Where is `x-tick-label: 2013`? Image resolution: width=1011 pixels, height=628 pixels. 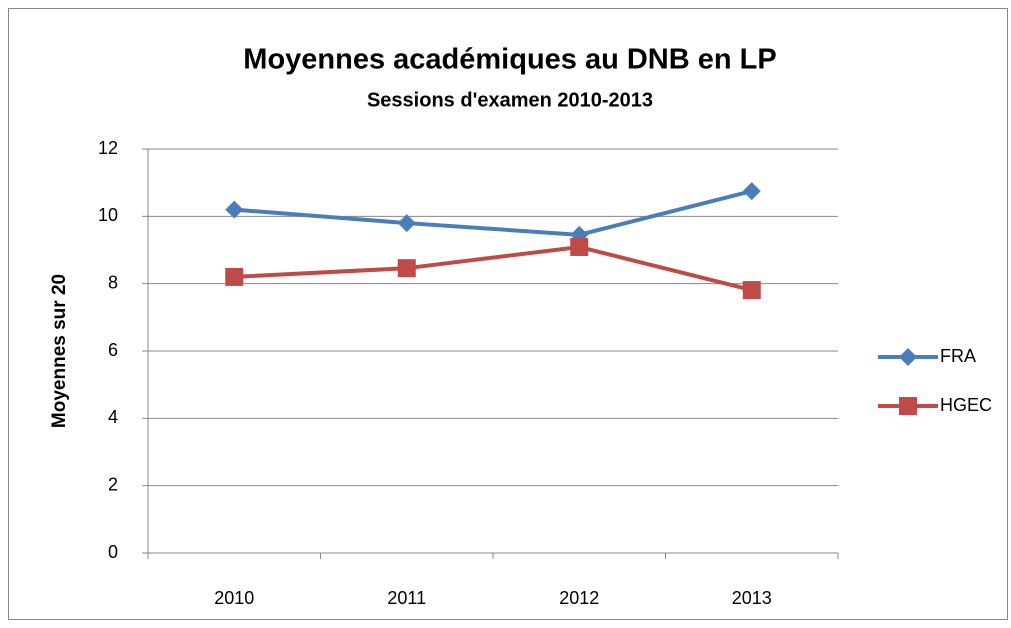 x-tick-label: 2013 is located at coordinates (752, 598).